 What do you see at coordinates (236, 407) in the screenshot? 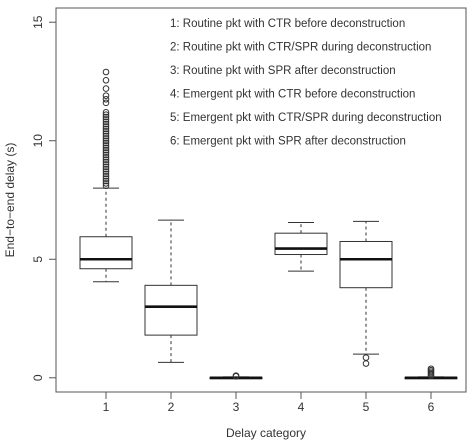
I see `x-tick-label: 3` at bounding box center [236, 407].